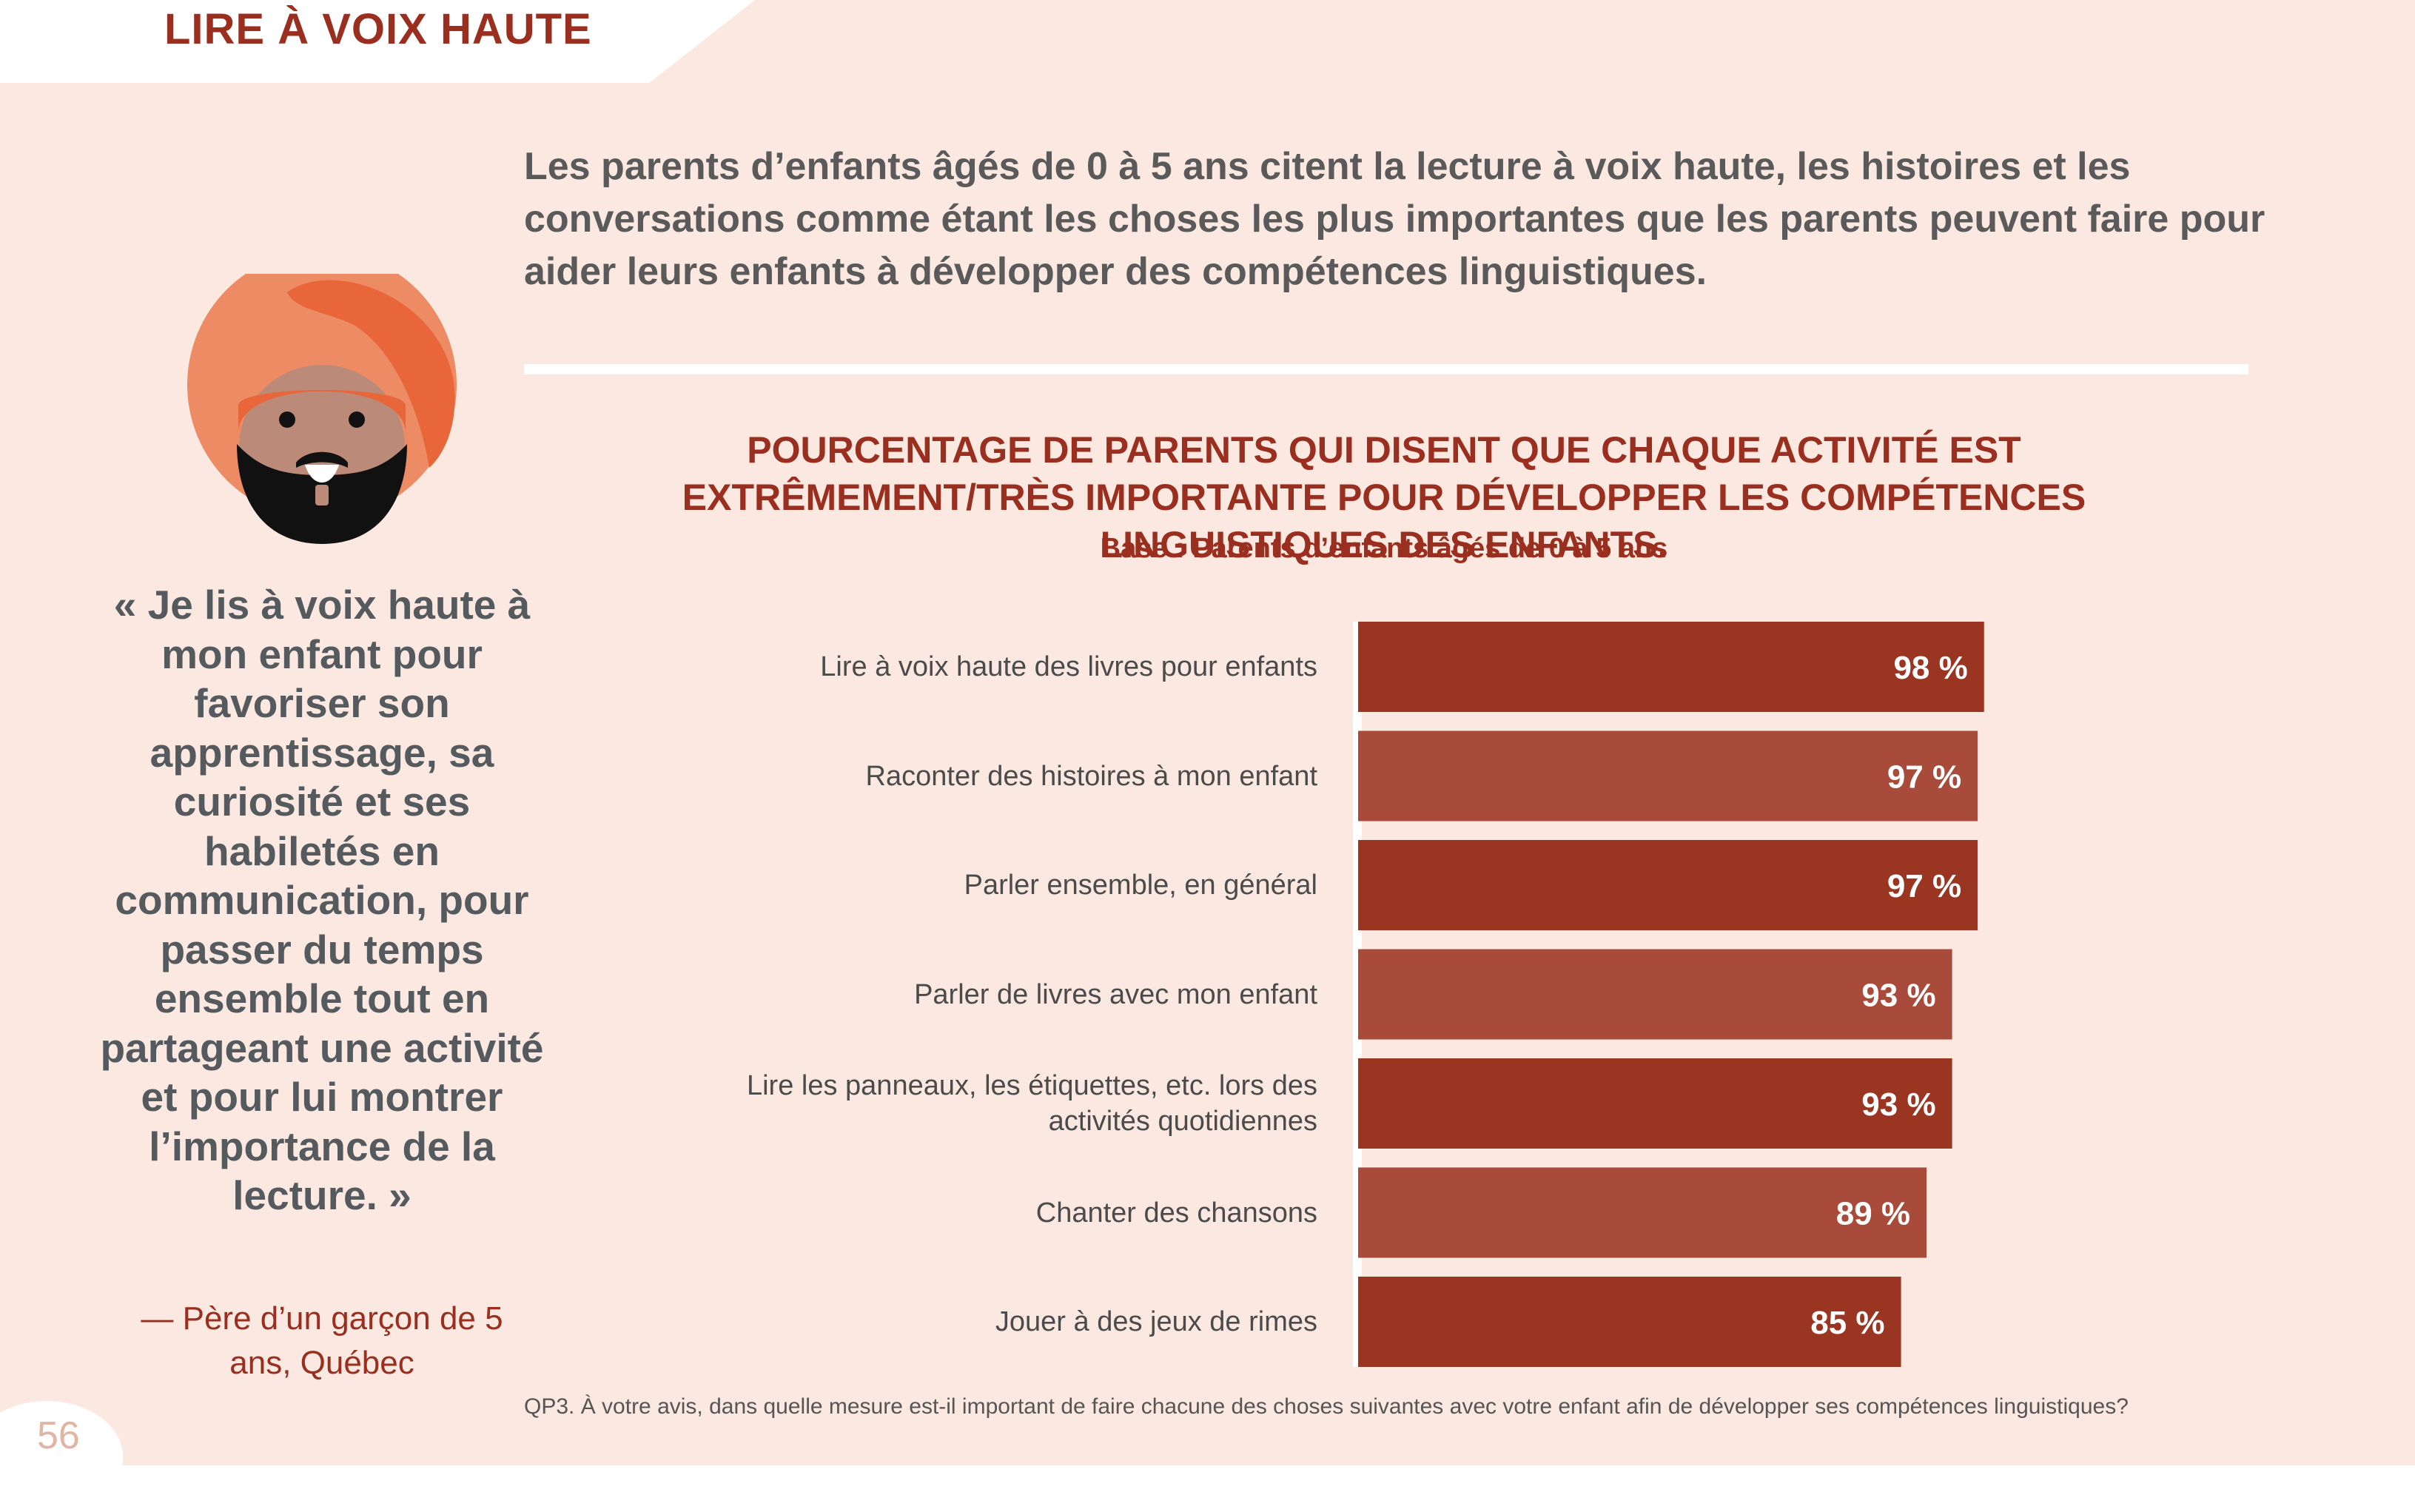  What do you see at coordinates (1386, 369) in the screenshot?
I see `divider` at bounding box center [1386, 369].